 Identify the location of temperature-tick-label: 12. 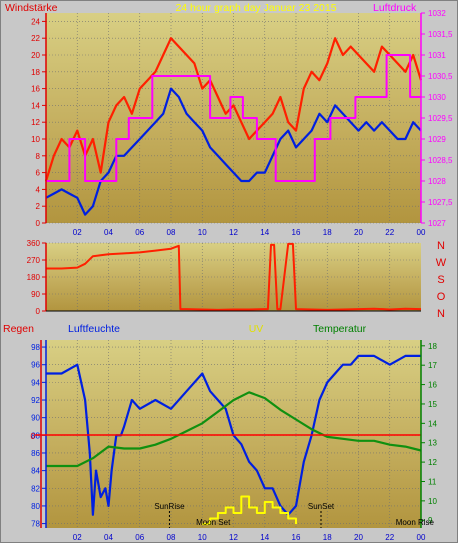
(432, 462).